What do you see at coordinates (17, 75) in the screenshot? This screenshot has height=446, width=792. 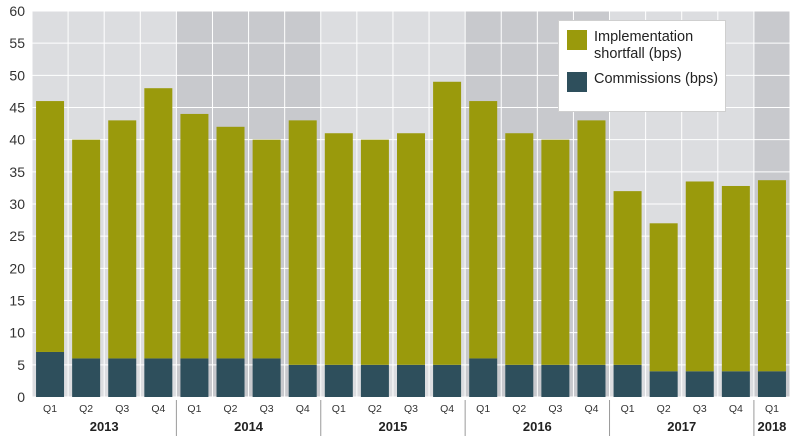 I see `y-tick-label: 50` at bounding box center [17, 75].